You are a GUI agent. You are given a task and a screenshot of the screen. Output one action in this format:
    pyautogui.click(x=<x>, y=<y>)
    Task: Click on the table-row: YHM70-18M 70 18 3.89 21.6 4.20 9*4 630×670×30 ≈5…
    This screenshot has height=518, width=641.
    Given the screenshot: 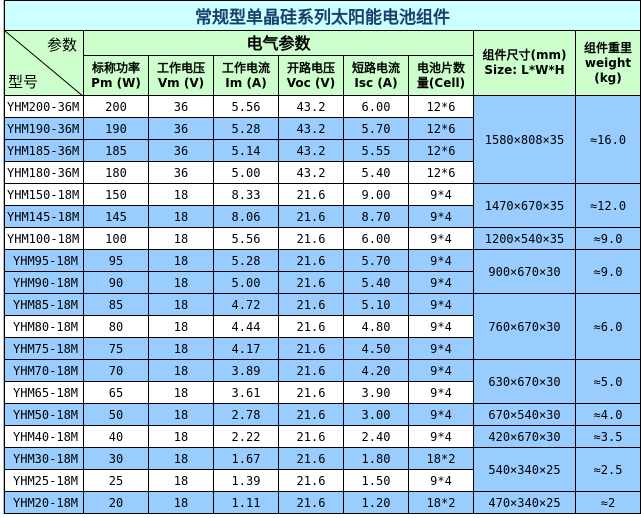 What is the action you would take?
    pyautogui.click(x=322, y=381)
    